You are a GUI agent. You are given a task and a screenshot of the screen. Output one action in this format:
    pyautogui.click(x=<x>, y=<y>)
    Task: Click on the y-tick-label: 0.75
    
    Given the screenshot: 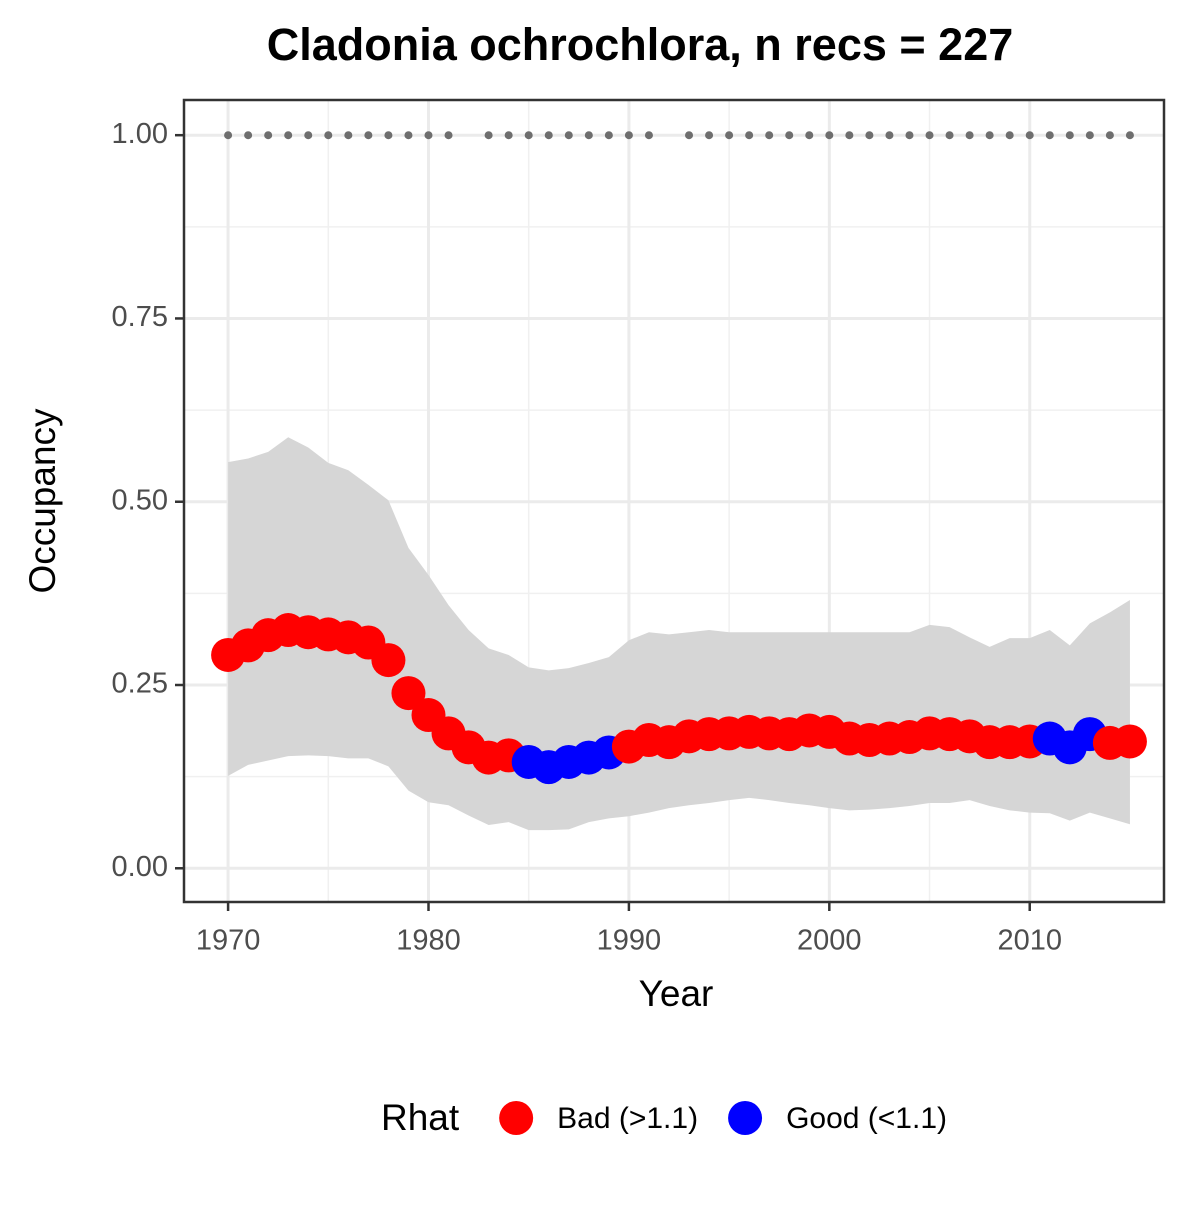 What is the action you would take?
    pyautogui.click(x=140, y=317)
    